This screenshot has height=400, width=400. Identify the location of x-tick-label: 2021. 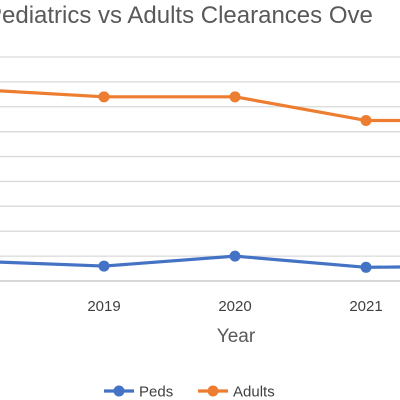
(365, 306).